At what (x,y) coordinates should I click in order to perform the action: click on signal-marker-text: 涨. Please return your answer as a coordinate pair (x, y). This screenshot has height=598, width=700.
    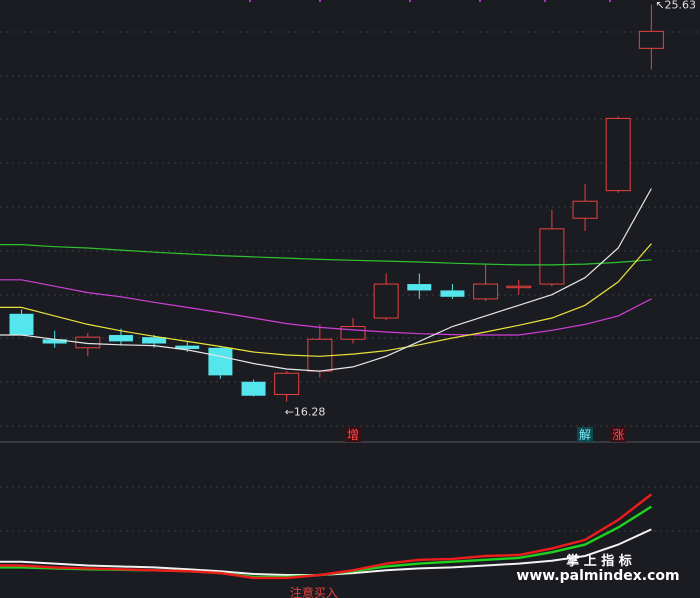
    Looking at the image, I should click on (618, 434).